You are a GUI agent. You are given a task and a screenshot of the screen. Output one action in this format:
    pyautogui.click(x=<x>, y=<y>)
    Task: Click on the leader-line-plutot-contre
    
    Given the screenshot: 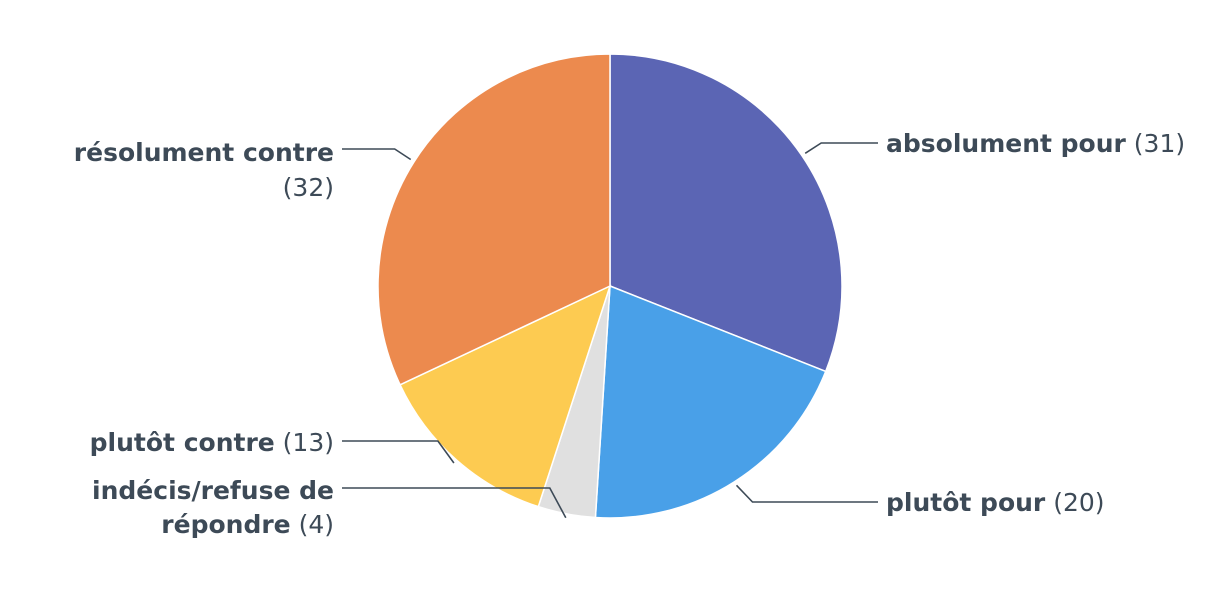 What is the action you would take?
    pyautogui.click(x=398, y=452)
    